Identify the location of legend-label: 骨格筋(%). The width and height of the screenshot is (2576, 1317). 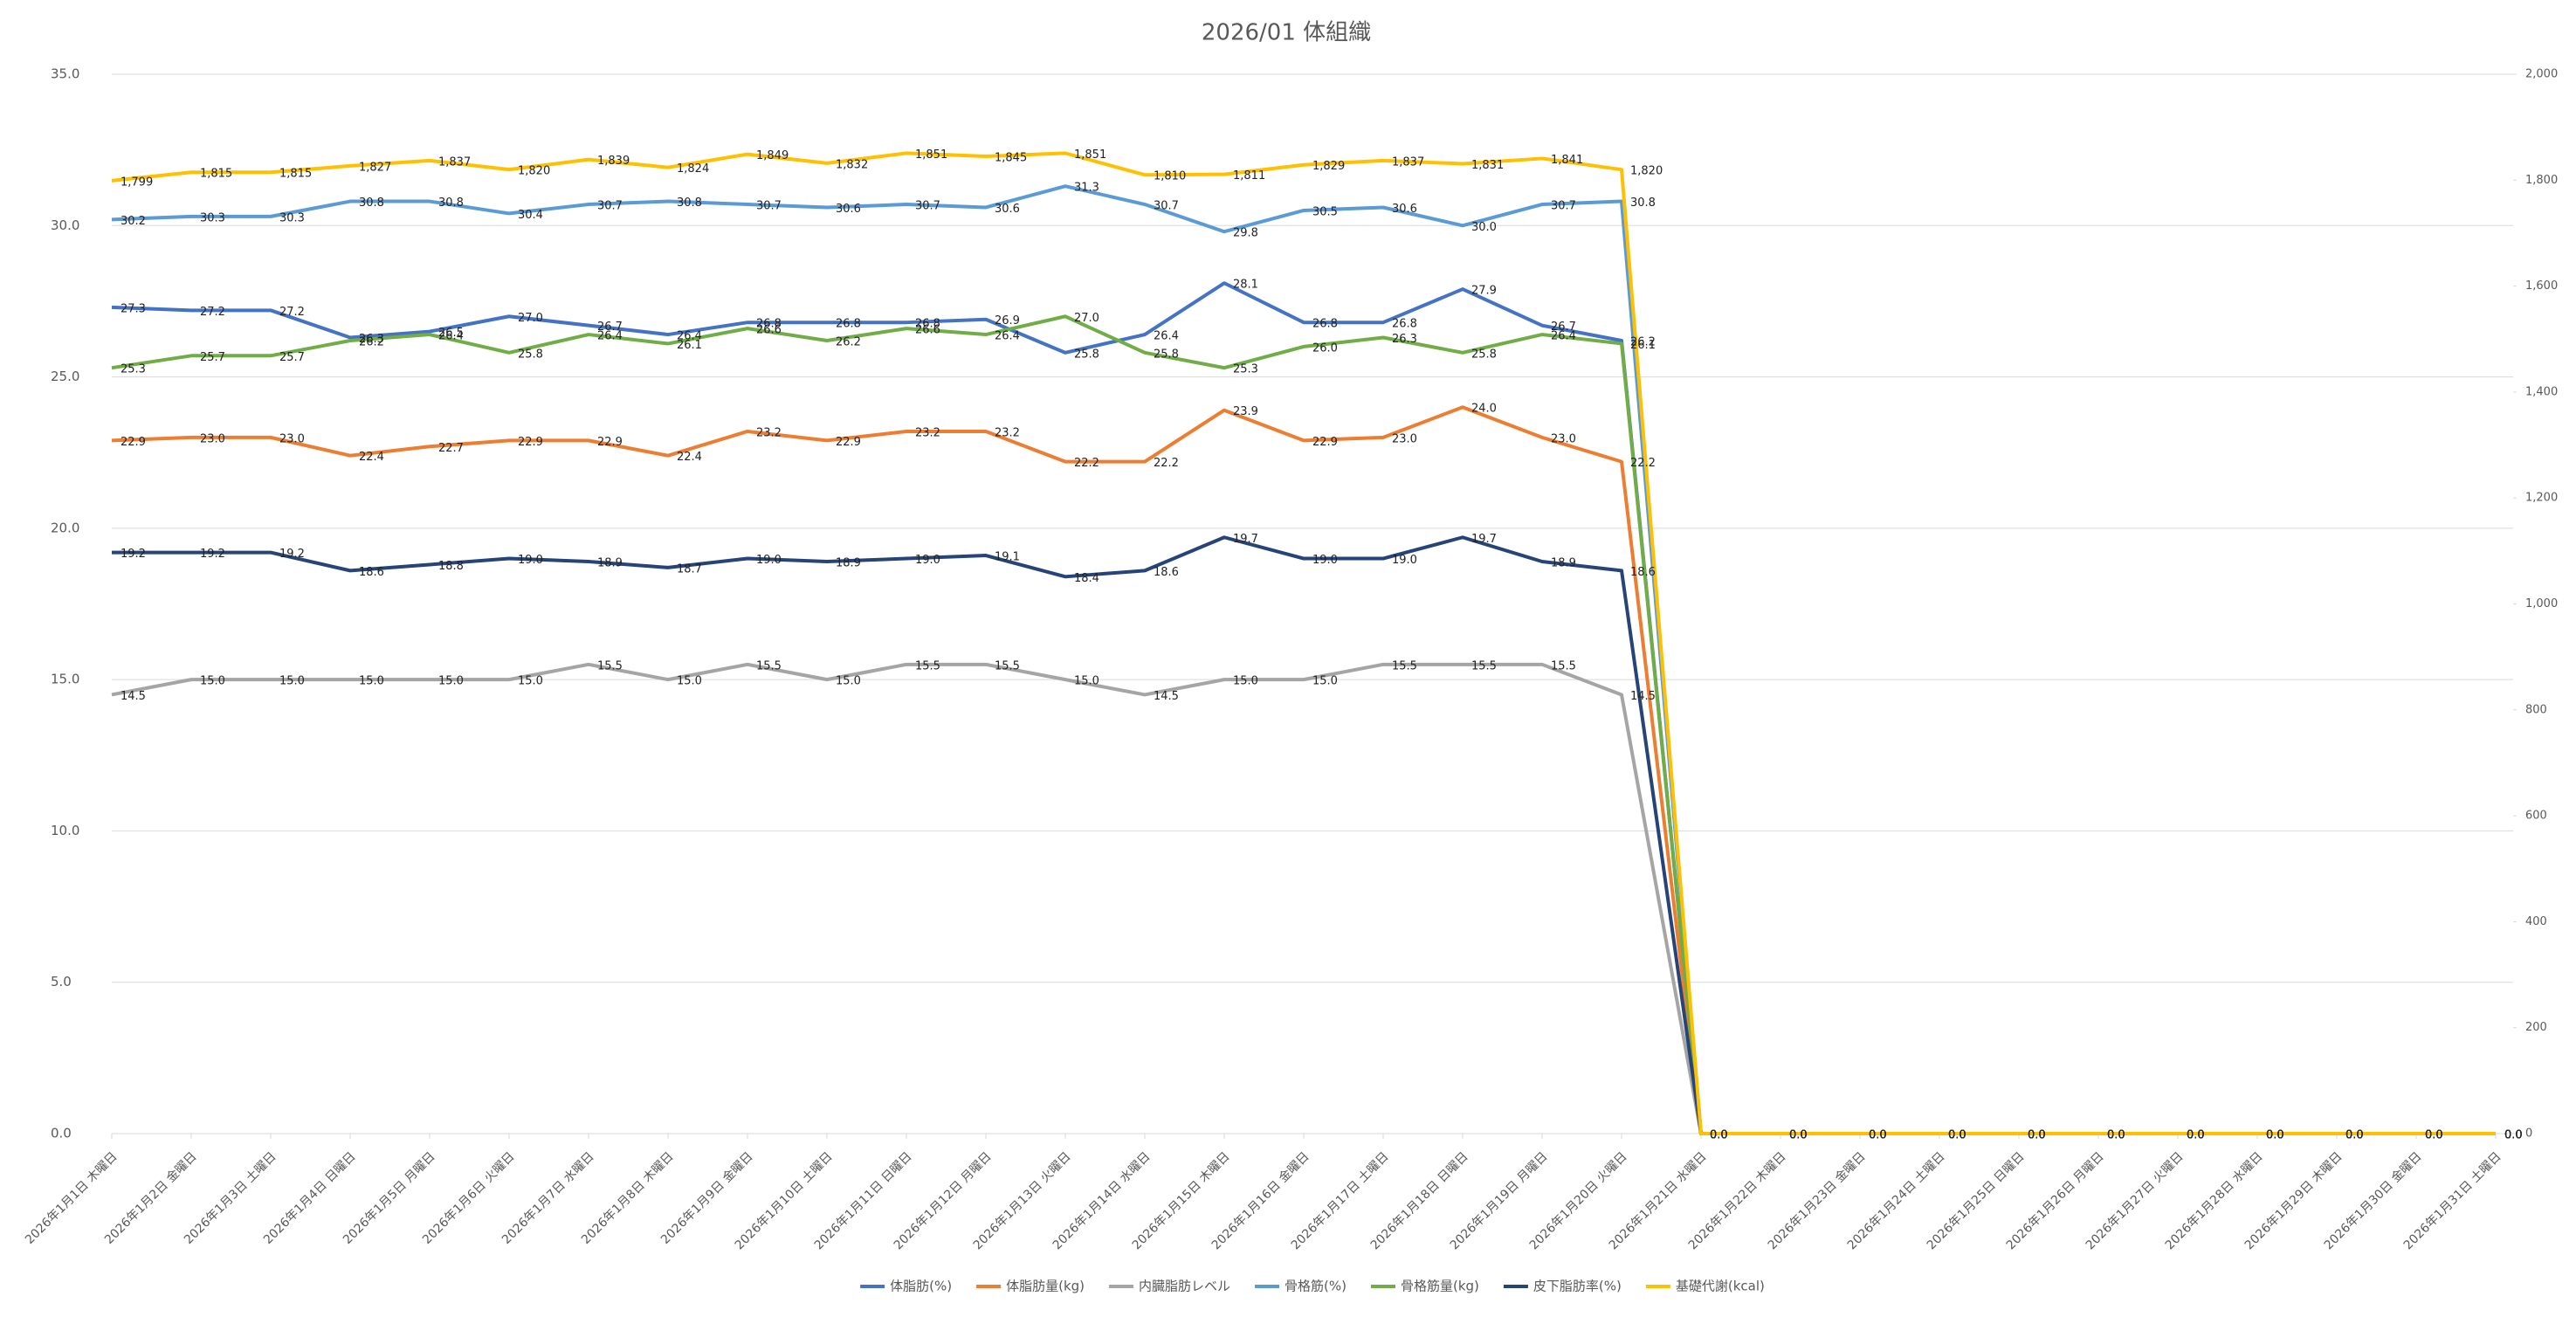
(1316, 1286).